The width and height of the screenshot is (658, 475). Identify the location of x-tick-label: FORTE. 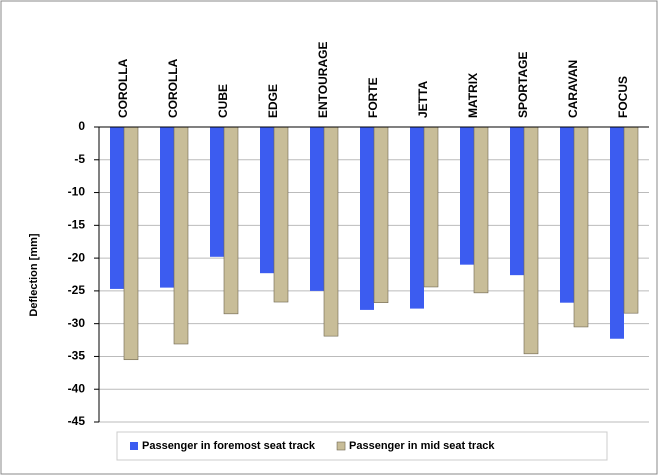
(373, 97).